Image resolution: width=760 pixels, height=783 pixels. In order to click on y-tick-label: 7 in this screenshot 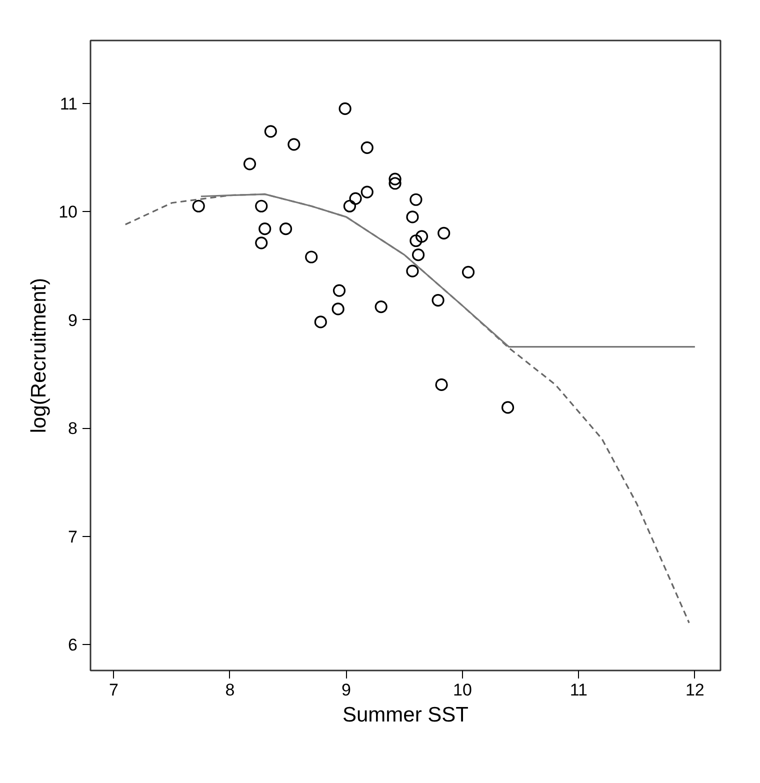, I will do `click(73, 536)`.